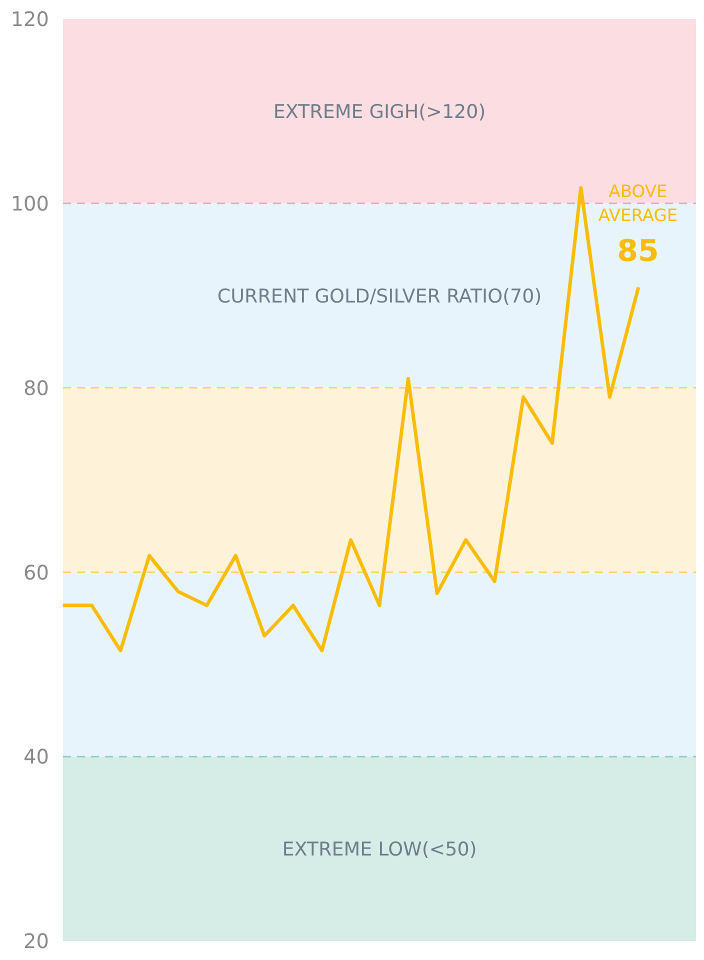 This screenshot has height=960, width=704. Describe the element at coordinates (29, 204) in the screenshot. I see `y-tick-label: 100` at that location.